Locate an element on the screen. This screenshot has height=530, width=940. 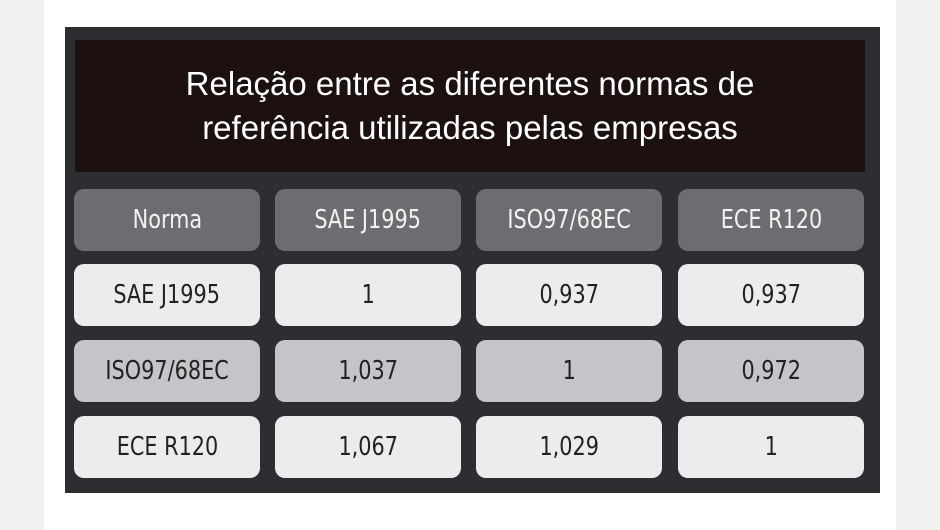
row-label-cell: SAE J1995 is located at coordinates (167, 295).